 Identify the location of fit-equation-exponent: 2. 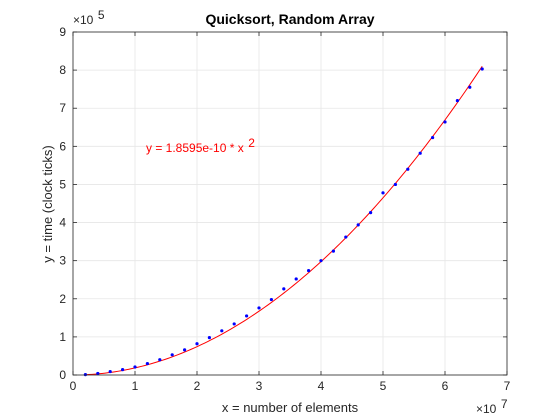
(251, 143).